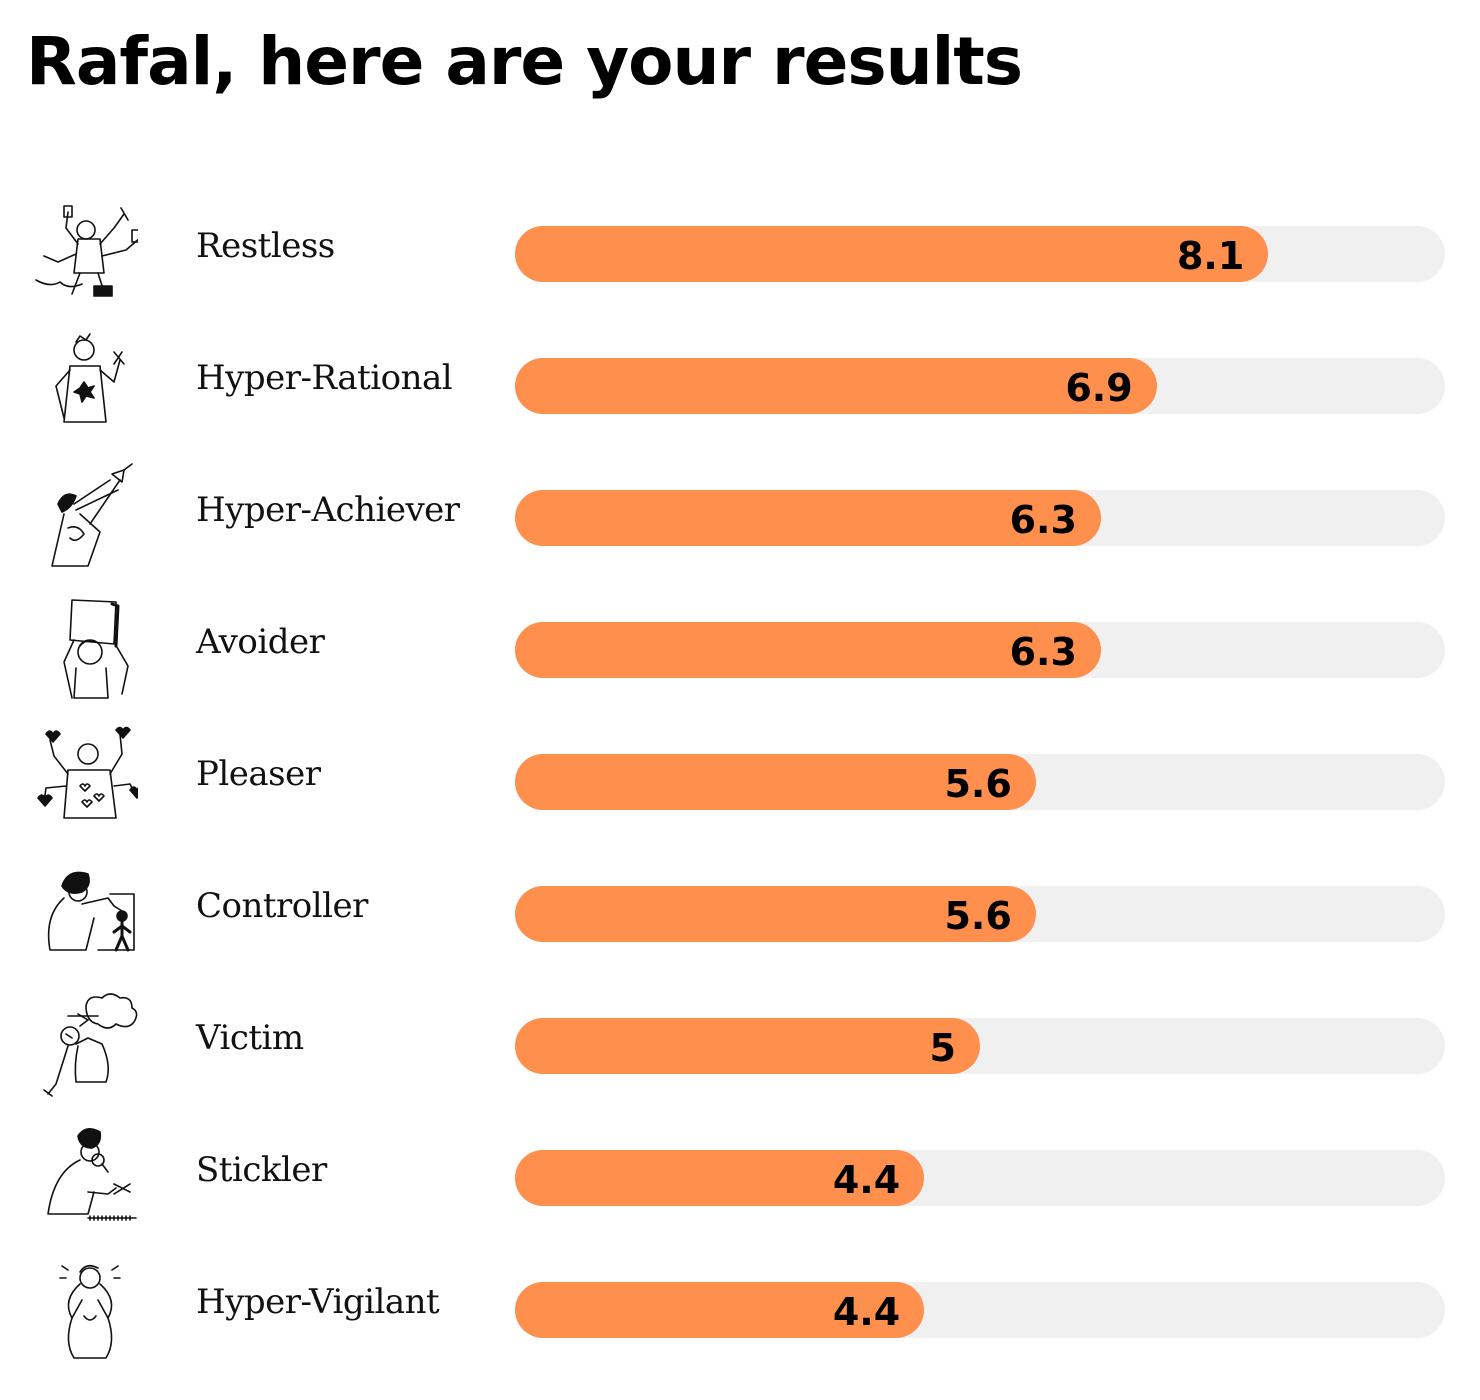  Describe the element at coordinates (265, 246) in the screenshot. I see `row-label: Restless` at that location.